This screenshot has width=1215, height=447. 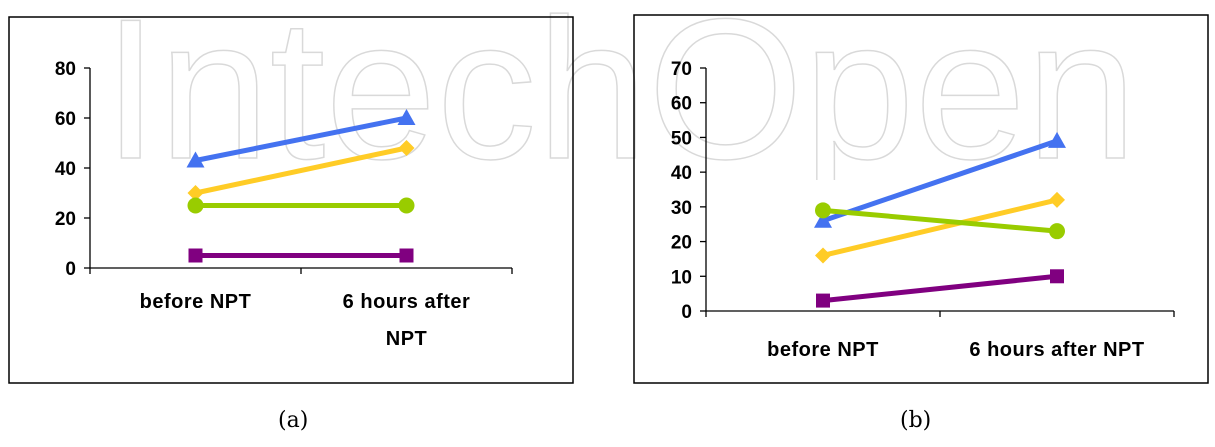 What do you see at coordinates (681, 277) in the screenshot?
I see `y-tick-label: 10` at bounding box center [681, 277].